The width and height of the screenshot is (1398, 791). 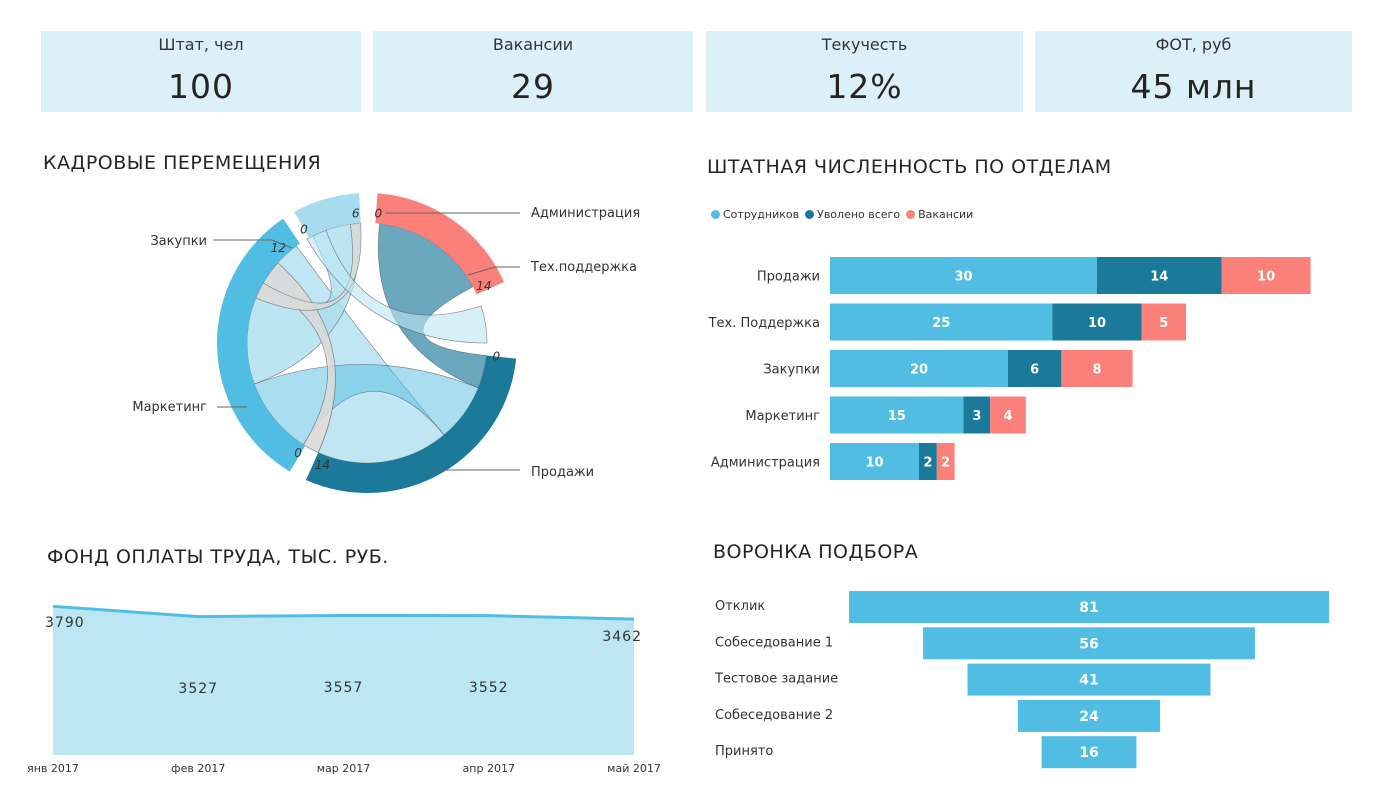 I want to click on chord-node-label: Тех.поддержка, so click(x=583, y=267).